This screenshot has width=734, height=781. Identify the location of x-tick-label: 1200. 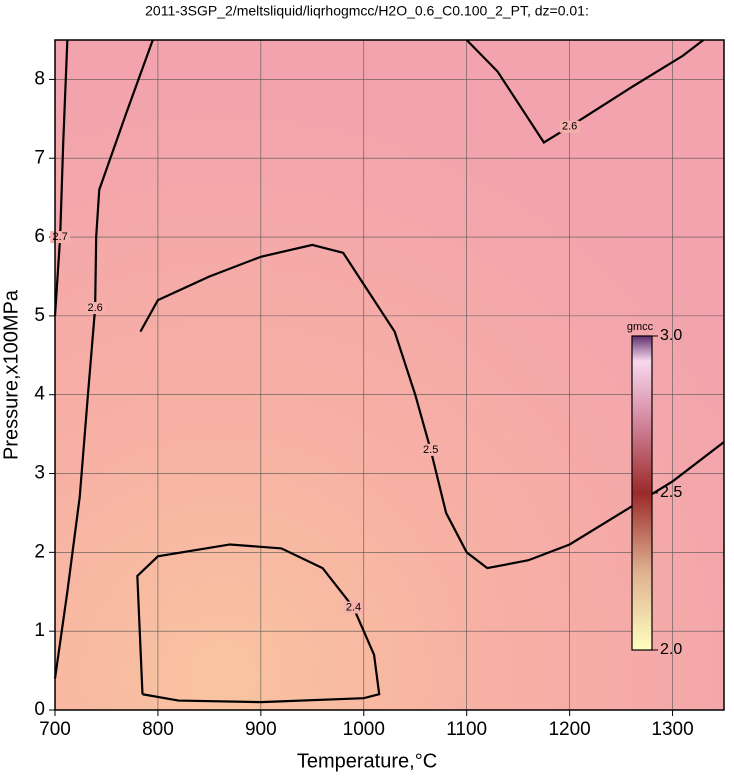
(569, 729).